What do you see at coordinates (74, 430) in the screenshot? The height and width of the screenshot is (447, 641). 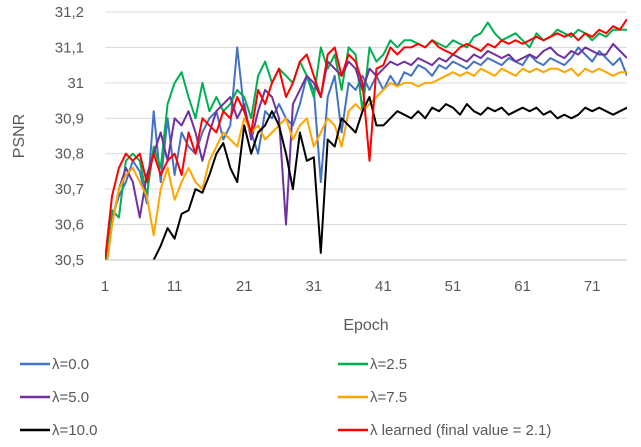 I see `legend-label: λ=10.0` at bounding box center [74, 430].